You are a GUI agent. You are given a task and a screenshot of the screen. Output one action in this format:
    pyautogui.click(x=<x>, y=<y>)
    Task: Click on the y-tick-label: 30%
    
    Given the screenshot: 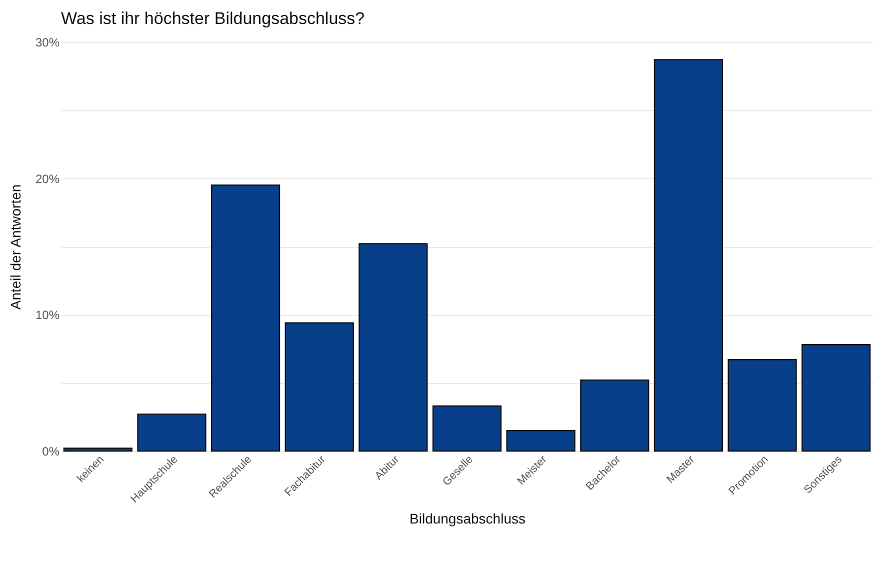 What is the action you would take?
    pyautogui.click(x=47, y=43)
    